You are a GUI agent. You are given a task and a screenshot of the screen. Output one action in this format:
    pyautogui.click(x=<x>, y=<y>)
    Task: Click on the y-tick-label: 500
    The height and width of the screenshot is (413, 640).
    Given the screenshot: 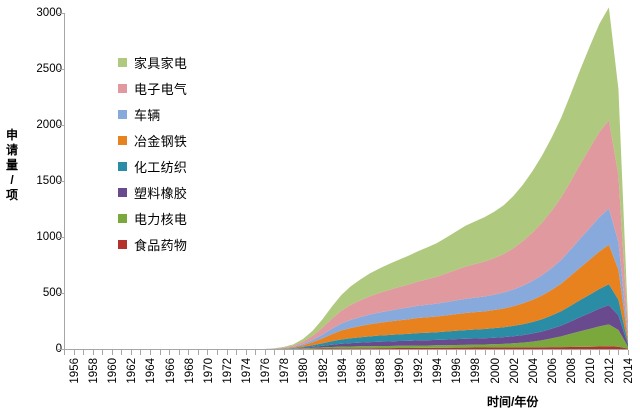 What is the action you would take?
    pyautogui.click(x=52, y=293)
    